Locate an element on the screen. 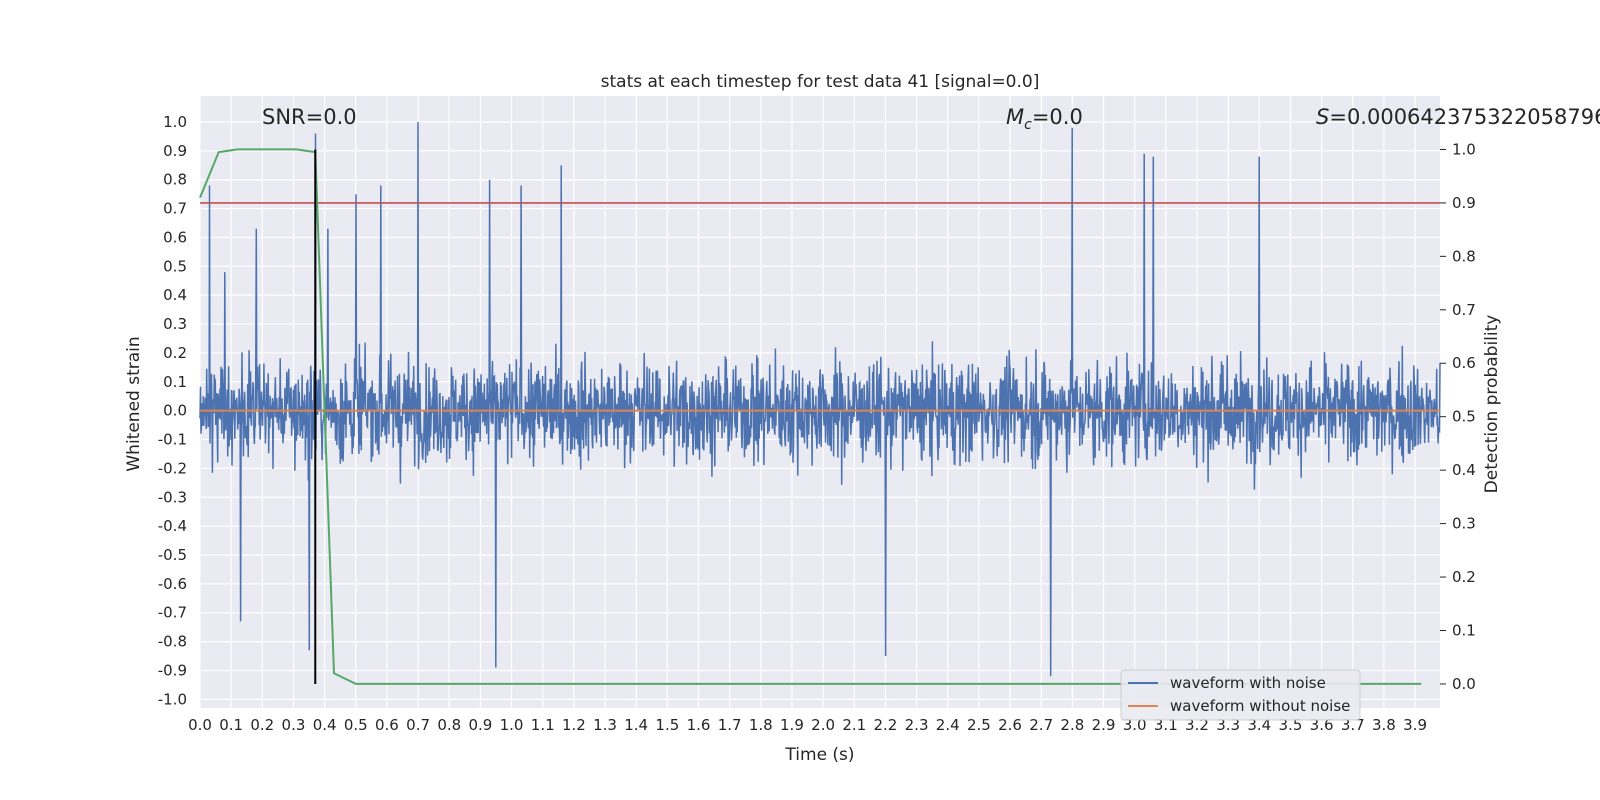 The width and height of the screenshot is (1600, 800). x-tick-label: 0.7 is located at coordinates (418, 725).